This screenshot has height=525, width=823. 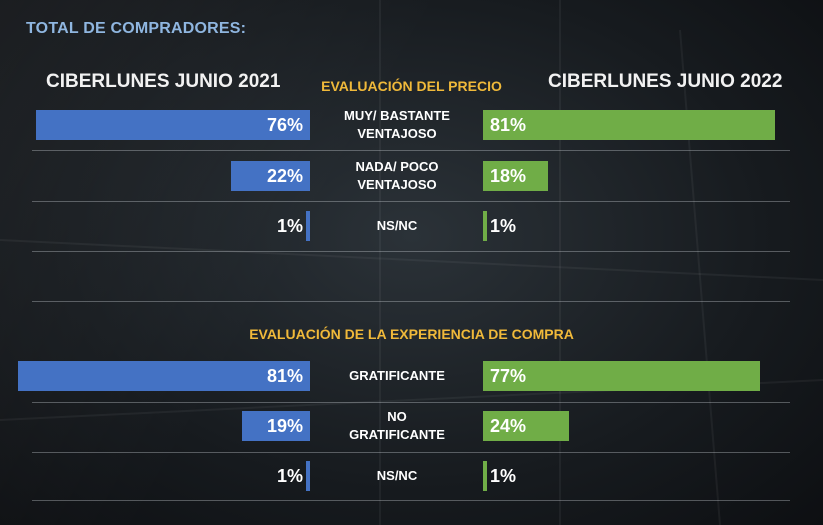 I want to click on page-title: TOTAL DE COMPRADORES:, so click(x=136, y=28).